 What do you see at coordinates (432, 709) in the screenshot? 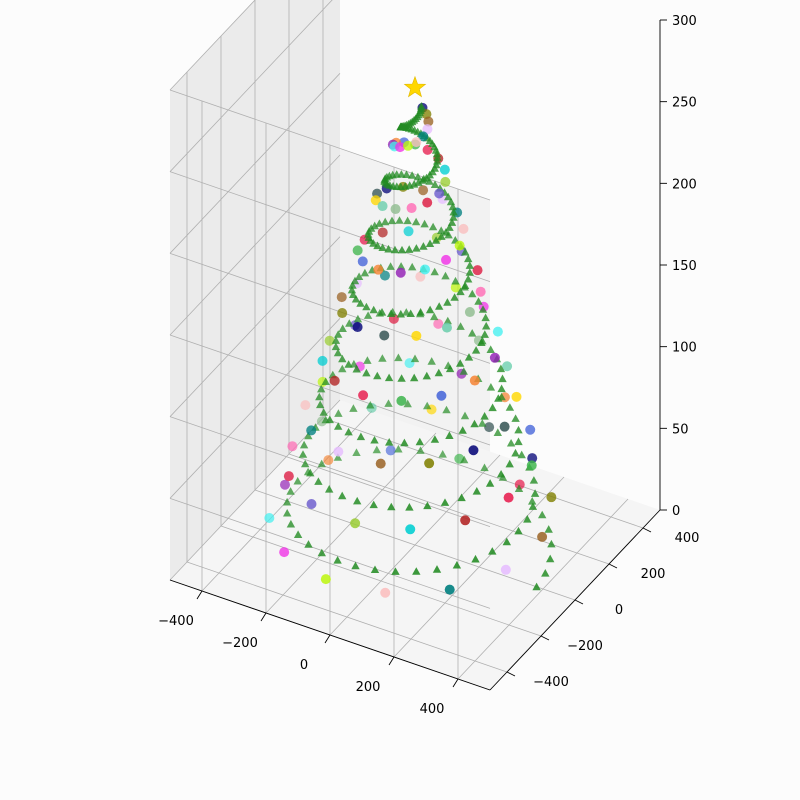
I see `x-tick-label: 400` at bounding box center [432, 709].